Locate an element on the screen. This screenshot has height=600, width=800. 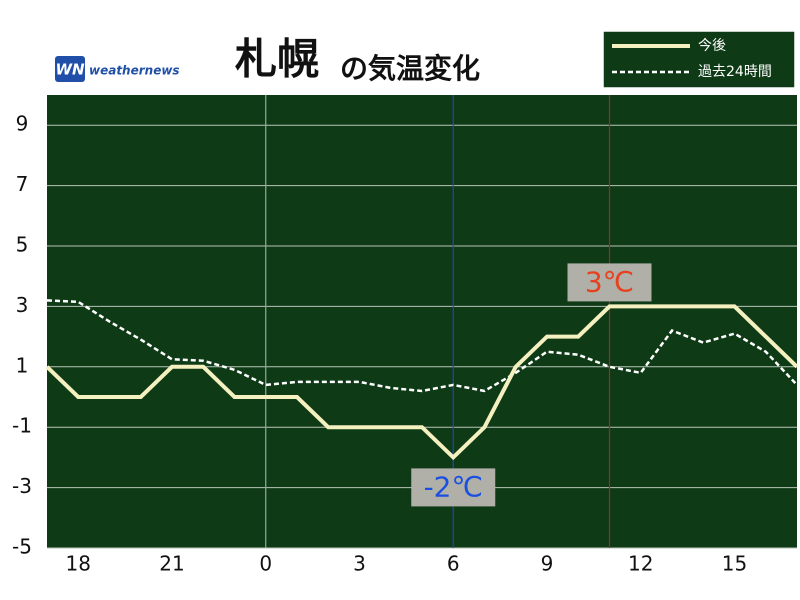
x-tick-label: 6 is located at coordinates (453, 564).